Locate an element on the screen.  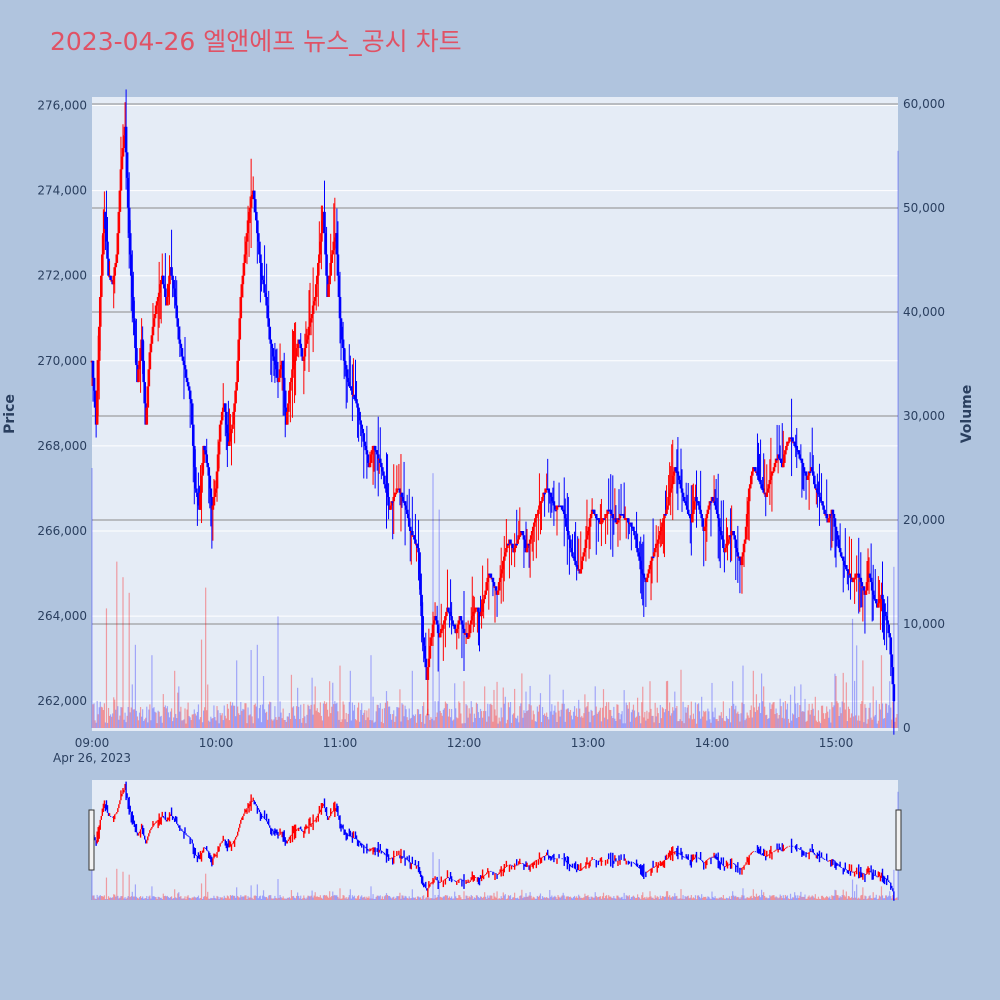
range-slider-handle-right is located at coordinates (898, 840).